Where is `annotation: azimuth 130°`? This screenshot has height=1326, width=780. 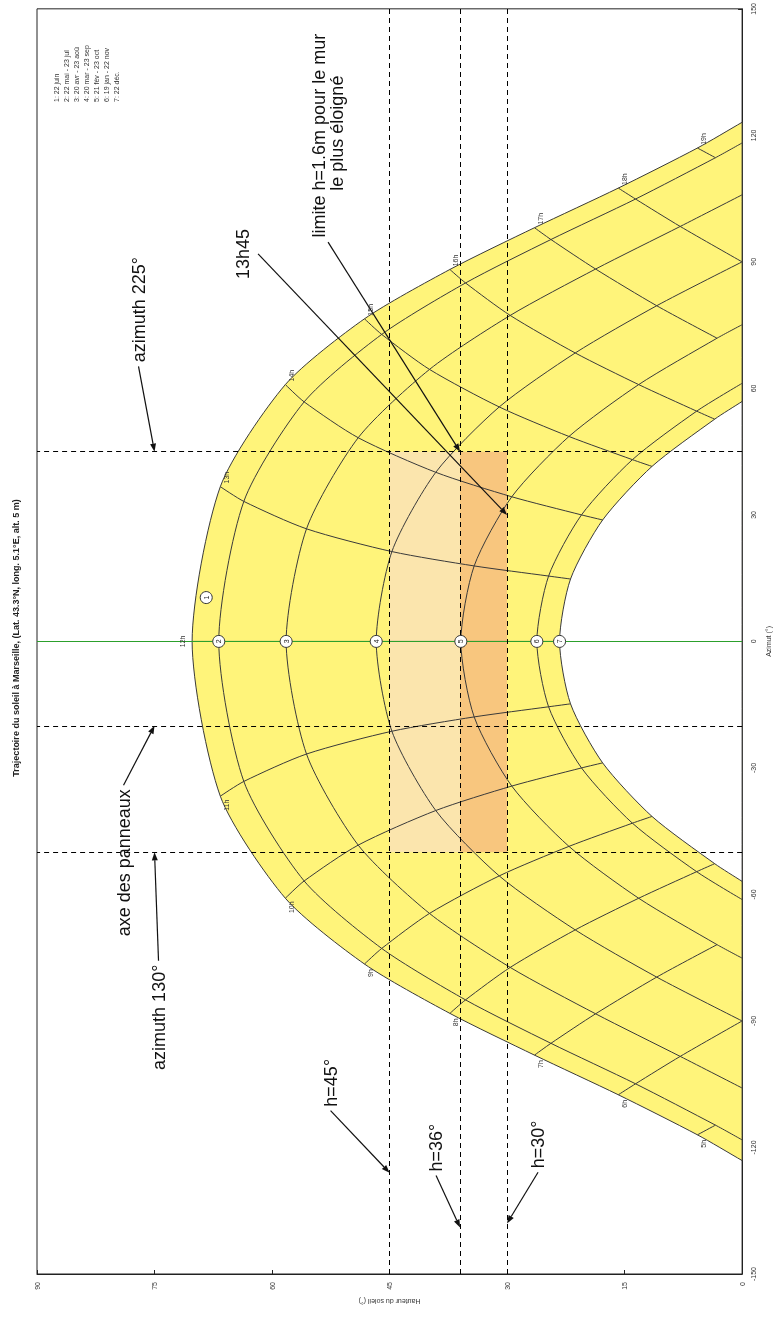 annotation: azimuth 130° is located at coordinates (158, 1017).